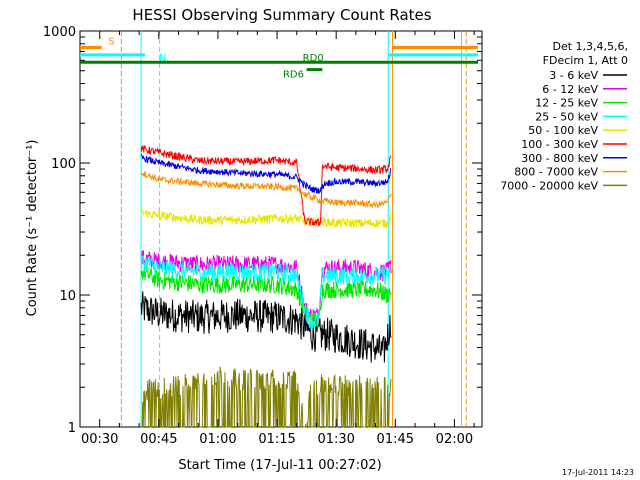 The width and height of the screenshot is (640, 480). I want to click on legend-label-8: 7000 - 20000 keV, so click(549, 185).